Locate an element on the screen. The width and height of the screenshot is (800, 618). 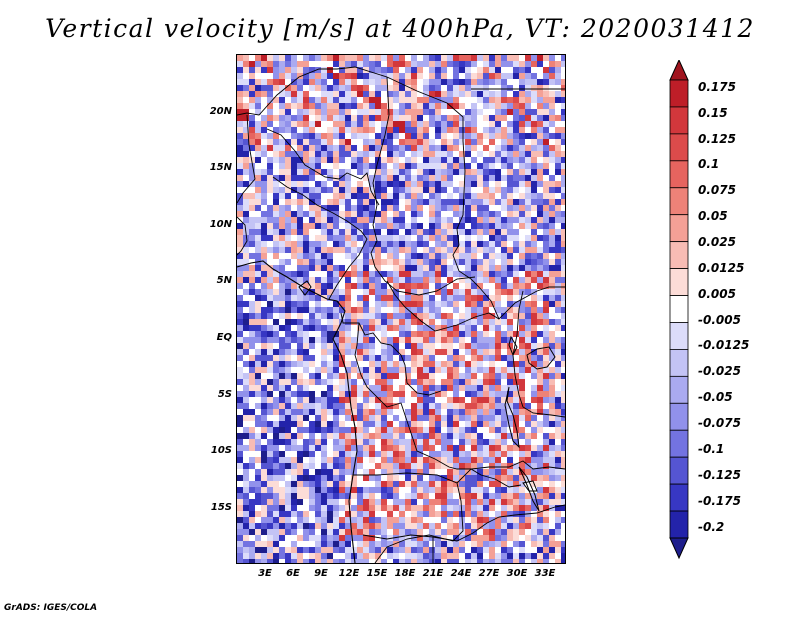
colorbar-segment is located at coordinates (679, 93).